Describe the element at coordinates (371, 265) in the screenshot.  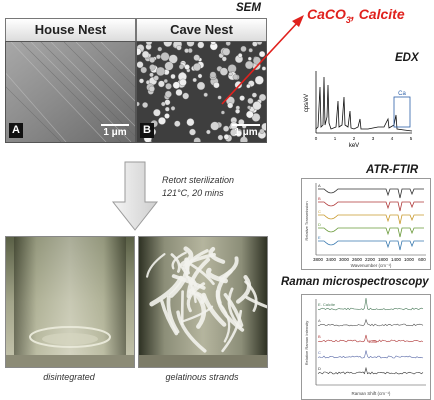
I see `ftir-xlabel: Wavenumber (cm⁻¹)` at that location.